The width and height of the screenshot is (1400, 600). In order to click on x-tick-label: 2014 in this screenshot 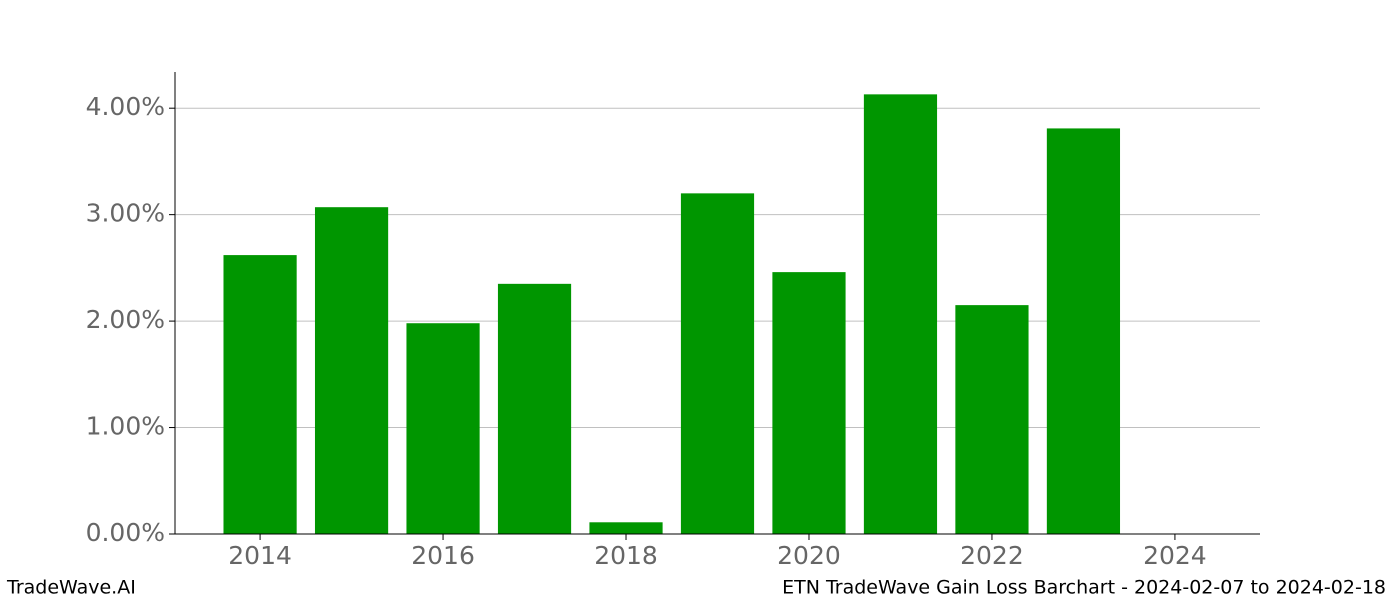, I will do `click(260, 555)`.